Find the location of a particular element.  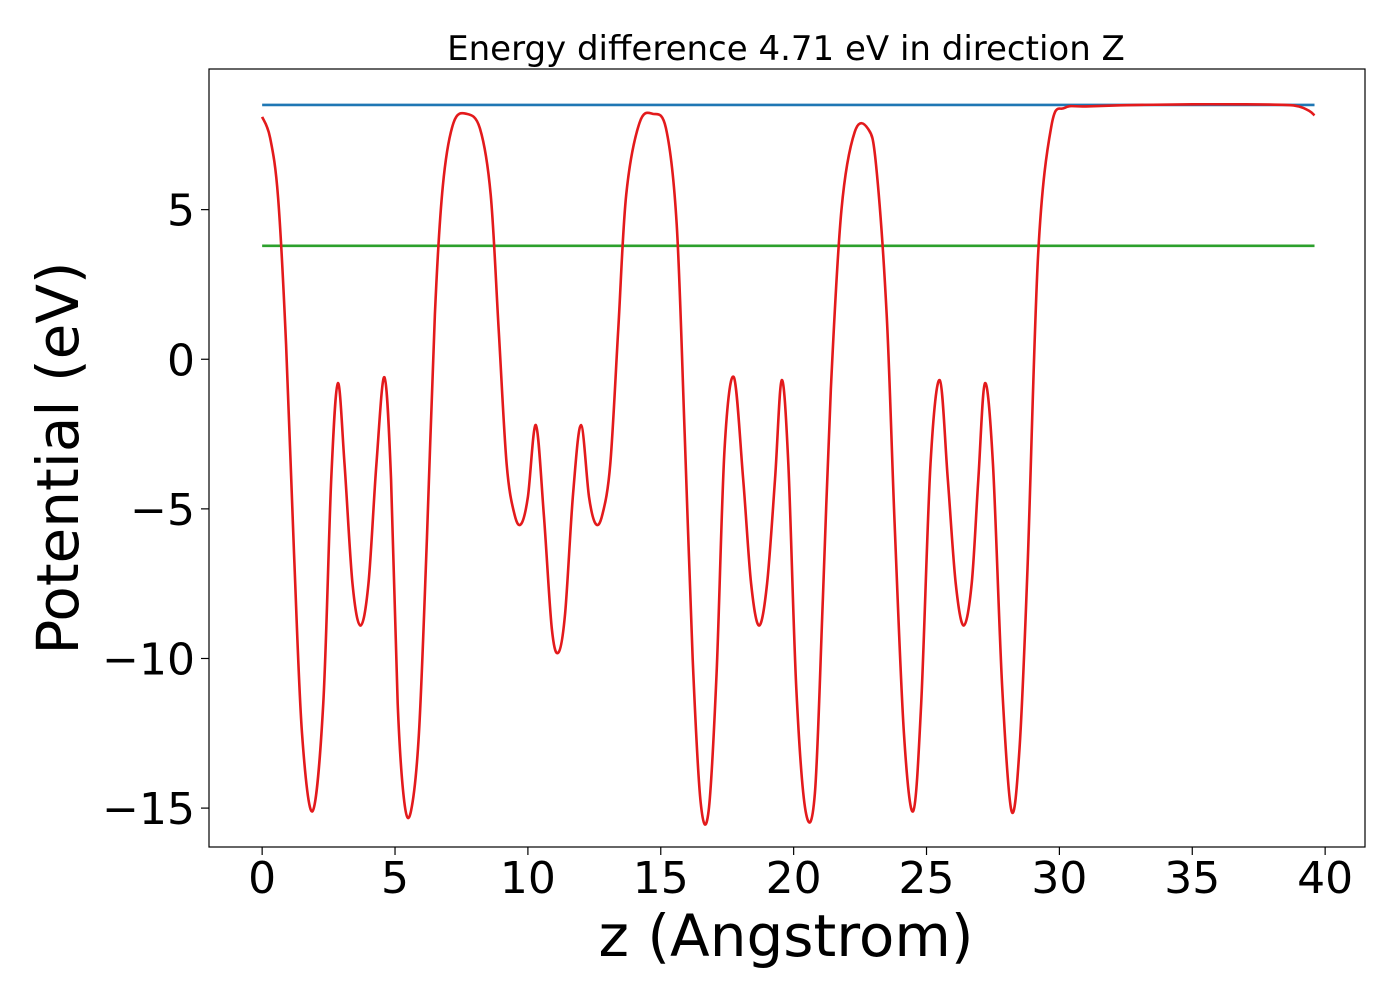

y-tick-label: −15 is located at coordinates (148, 809).